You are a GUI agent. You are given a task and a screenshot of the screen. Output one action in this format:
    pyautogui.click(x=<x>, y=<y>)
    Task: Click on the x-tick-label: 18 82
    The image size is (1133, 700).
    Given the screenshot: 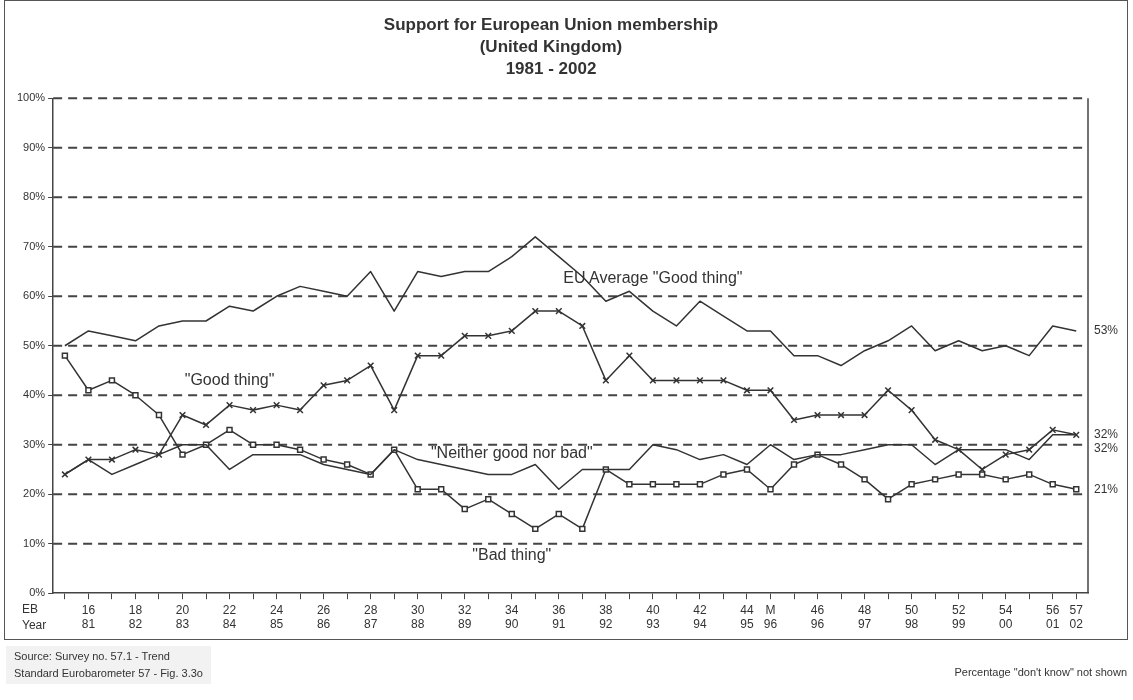 What is the action you would take?
    pyautogui.click(x=135, y=617)
    